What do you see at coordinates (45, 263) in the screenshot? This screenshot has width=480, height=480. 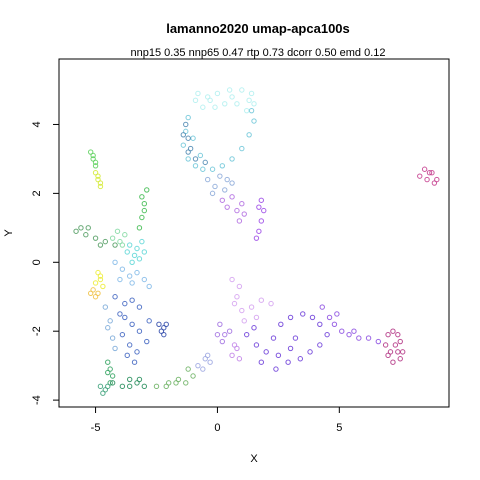 I see `y-axis: -4 -2 0 2 4` at bounding box center [45, 263].